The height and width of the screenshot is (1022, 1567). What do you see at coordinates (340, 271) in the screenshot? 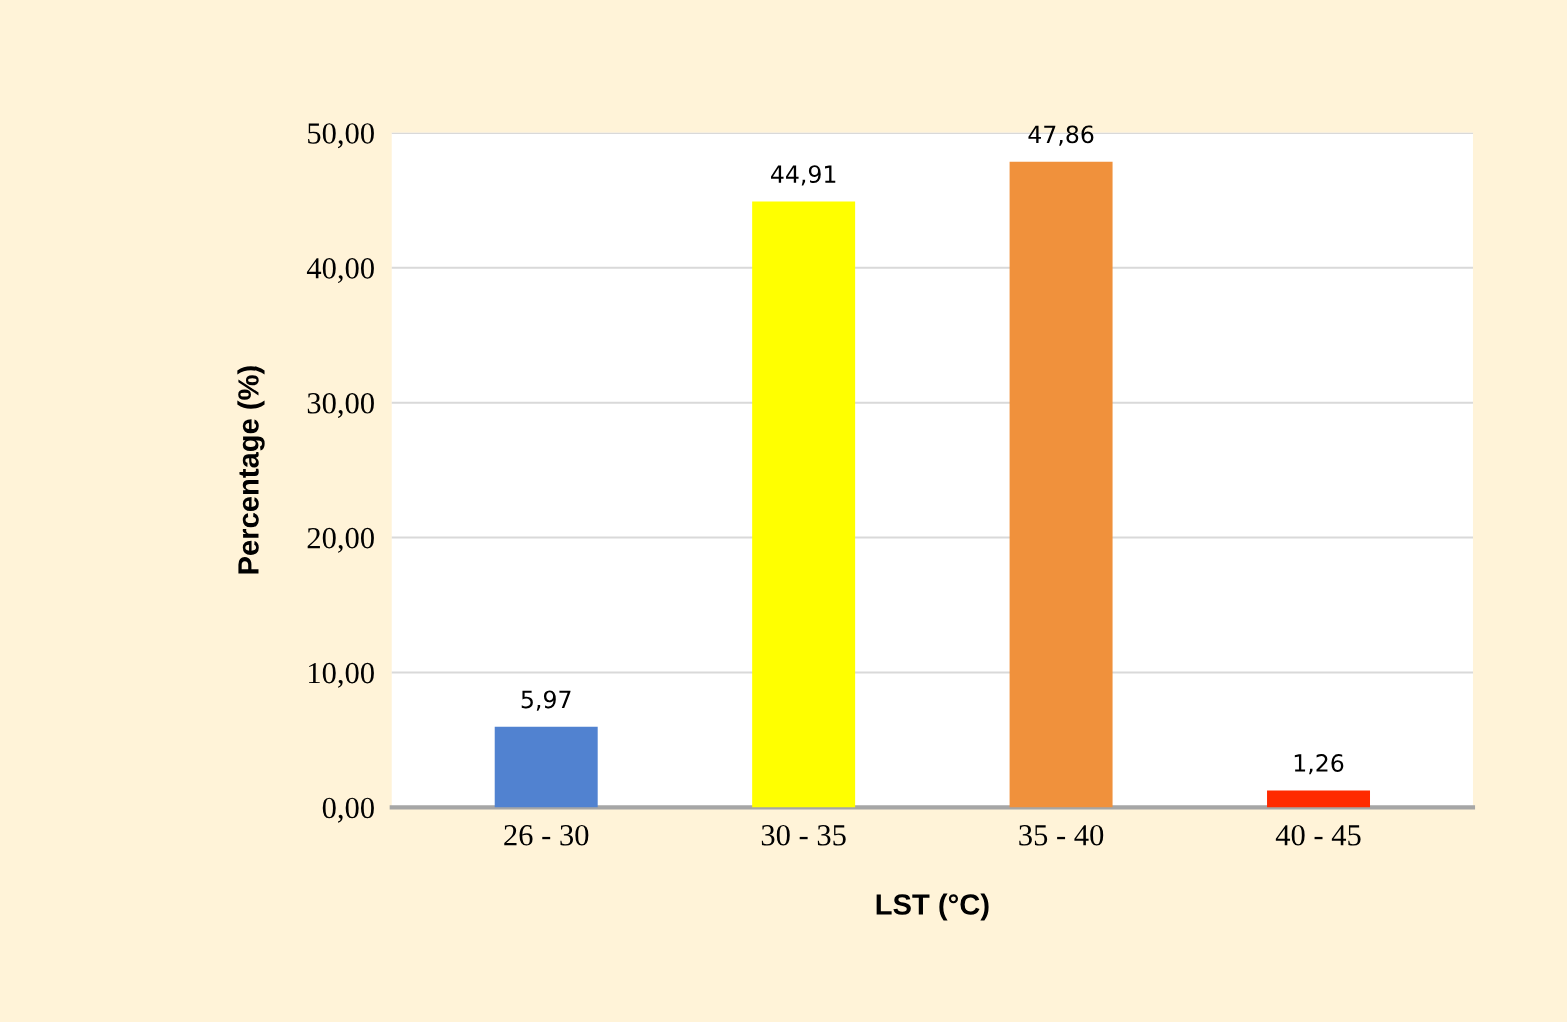
I see `y-tick-label: 40,00` at bounding box center [340, 271].